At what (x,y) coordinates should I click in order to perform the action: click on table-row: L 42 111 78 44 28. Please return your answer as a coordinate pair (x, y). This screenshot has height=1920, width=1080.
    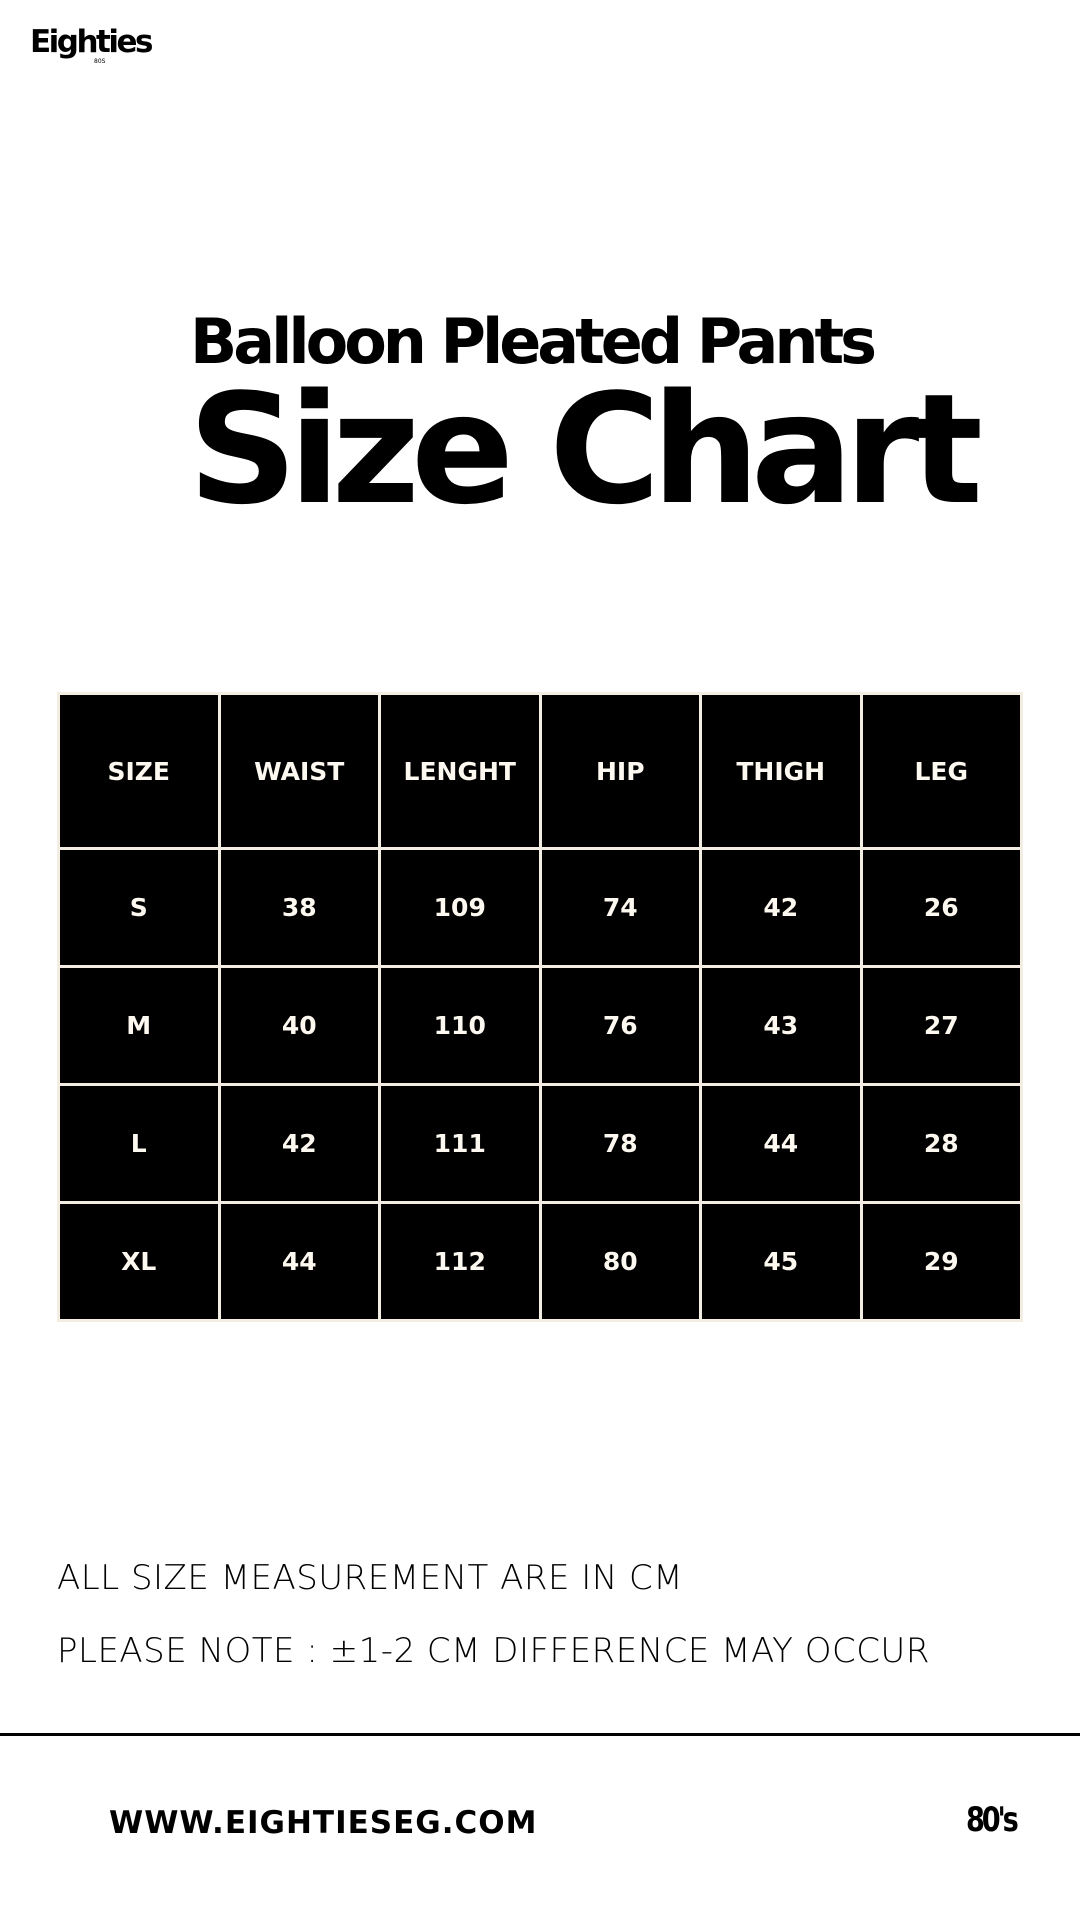
    Looking at the image, I should click on (540, 1143).